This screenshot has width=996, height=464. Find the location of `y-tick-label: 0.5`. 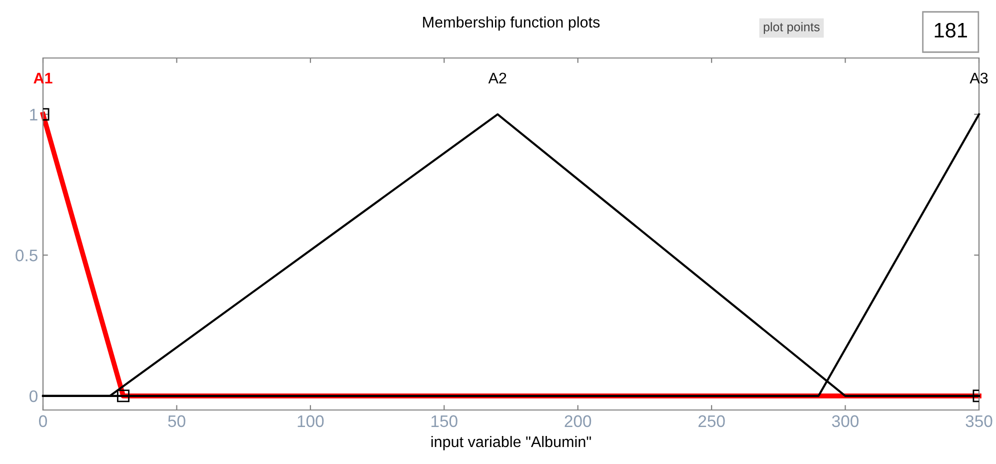

y-tick-label: 0.5 is located at coordinates (27, 256).